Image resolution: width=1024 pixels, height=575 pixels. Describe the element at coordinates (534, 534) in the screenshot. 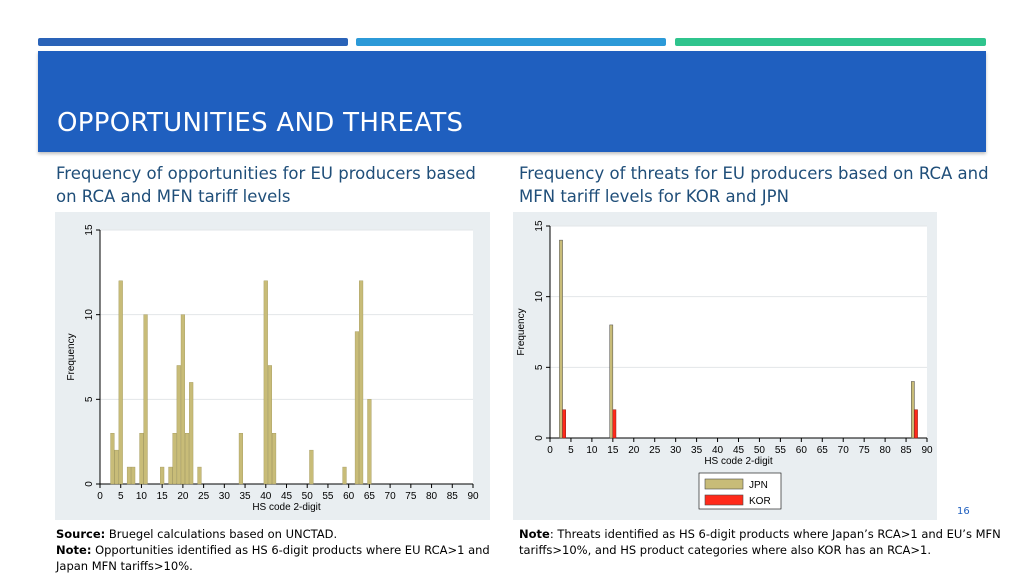

I see `note-label: Note` at that location.